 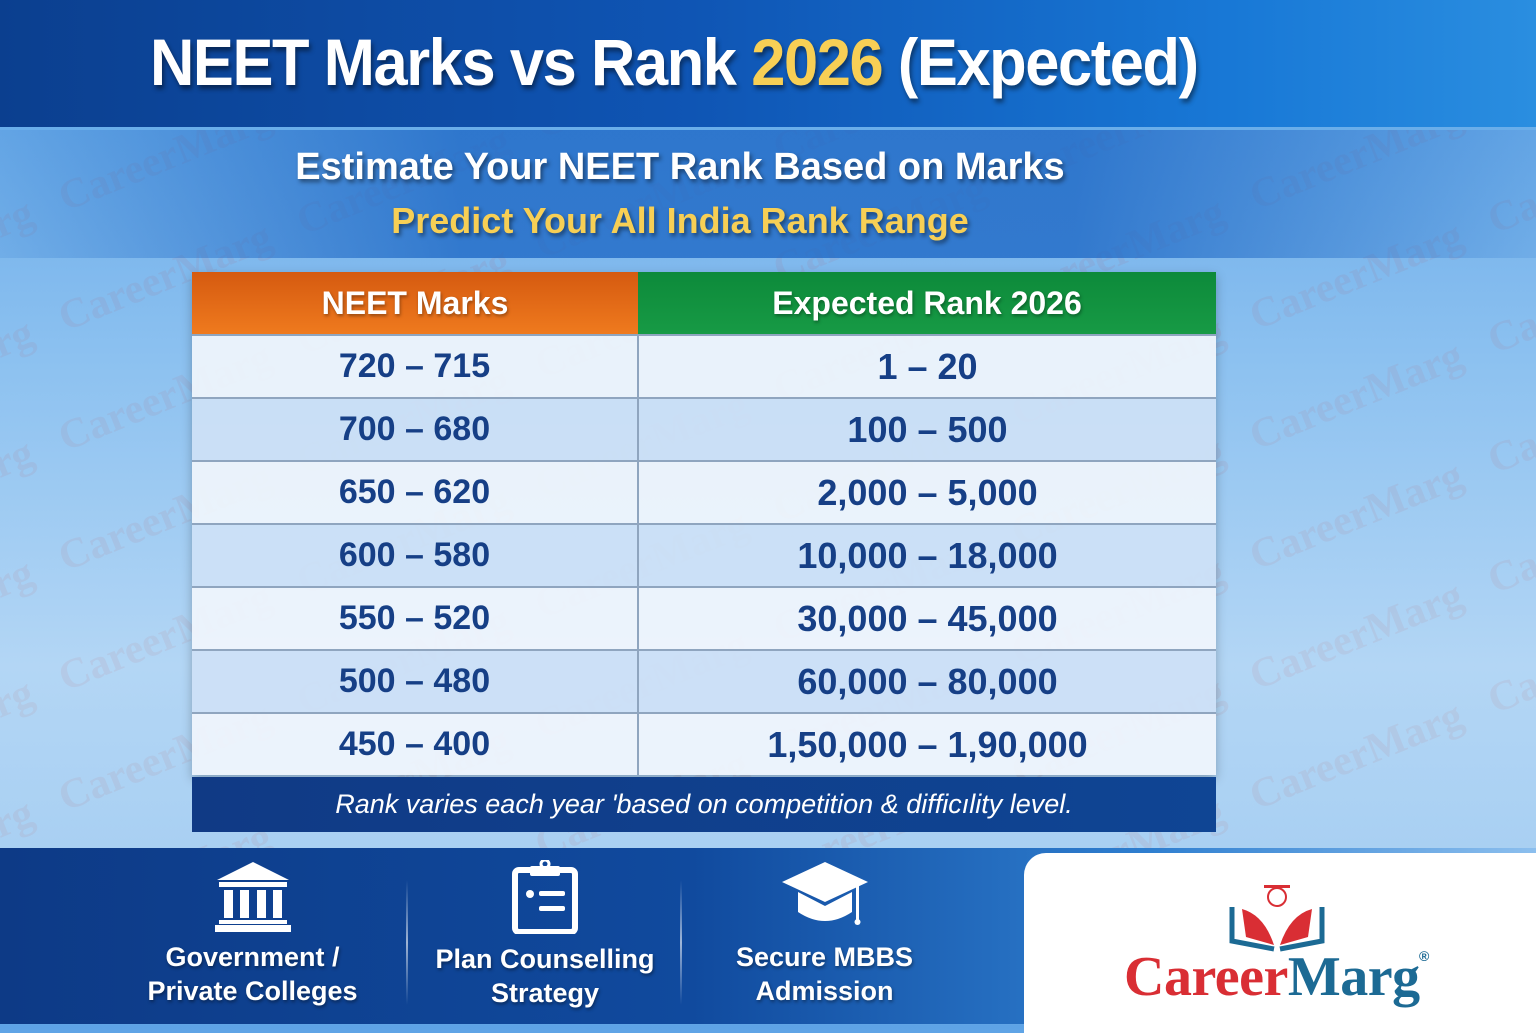 I want to click on title-main: NEET Marks vs Rank, so click(x=443, y=62).